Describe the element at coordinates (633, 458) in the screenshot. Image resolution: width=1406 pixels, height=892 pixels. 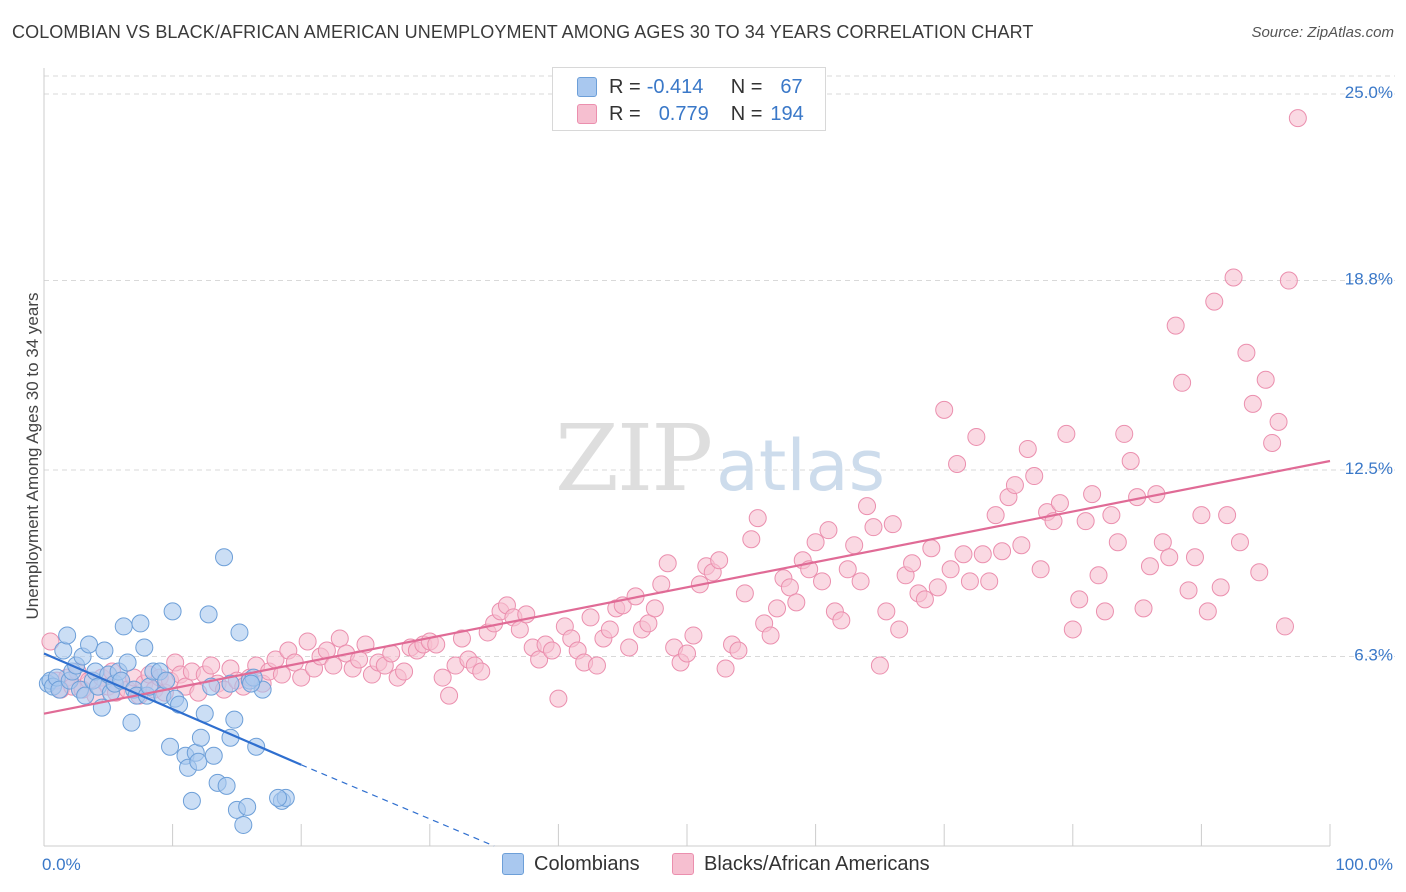
I see `watermark-zip: ZIP` at that location.